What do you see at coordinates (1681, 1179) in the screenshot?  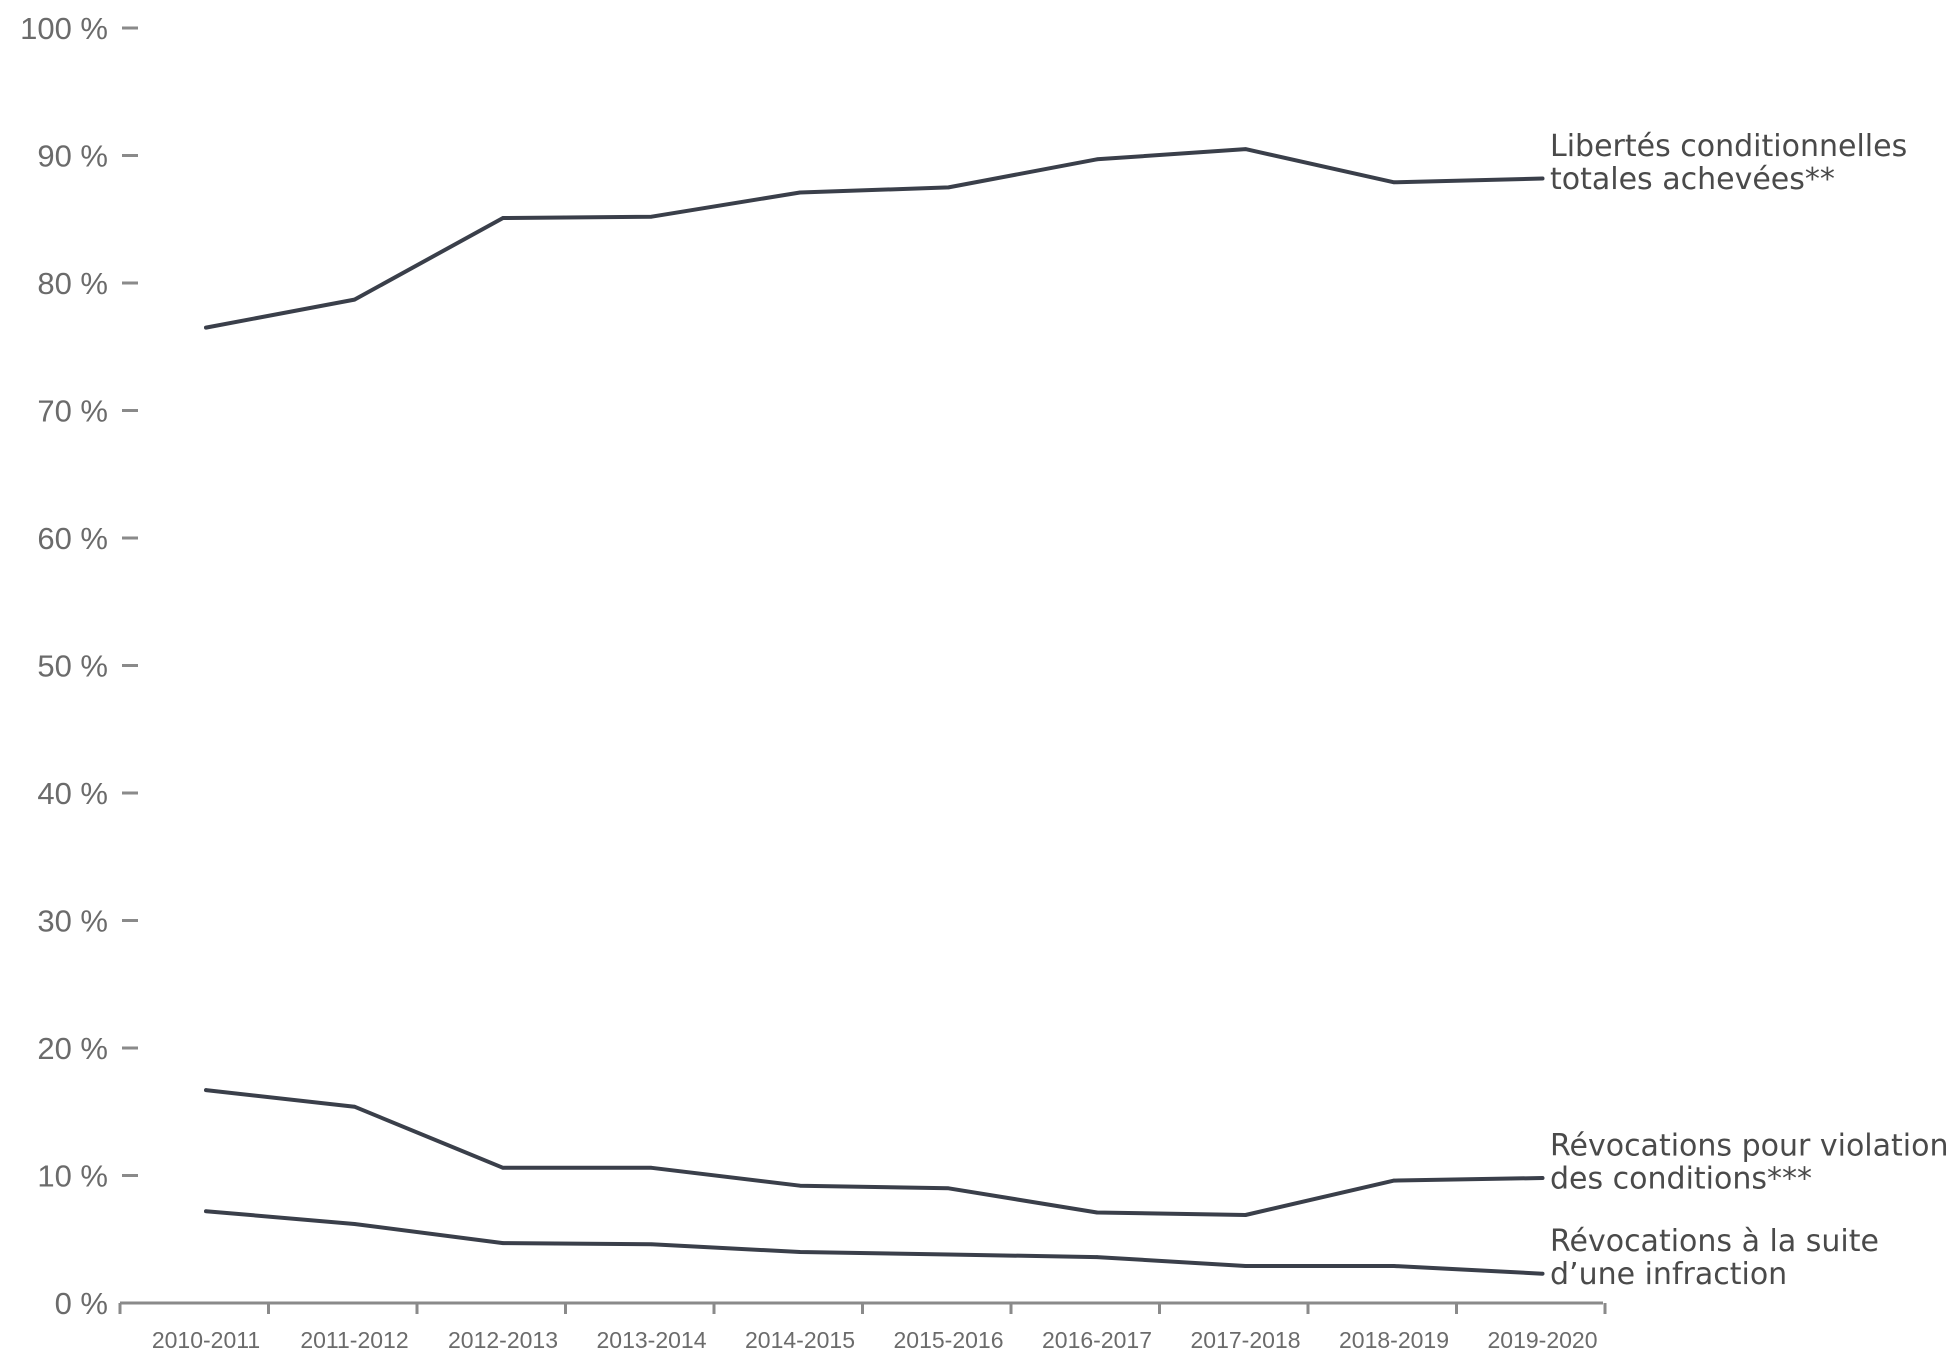 I see `series-label-2: des conditions***` at bounding box center [1681, 1179].